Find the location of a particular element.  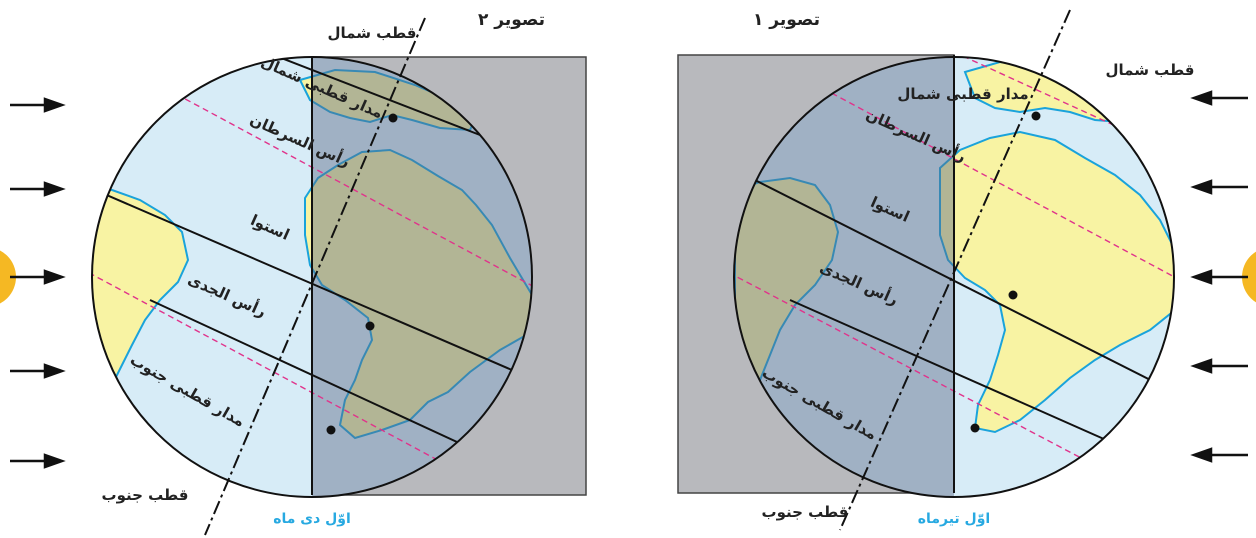

sun-icon-left is located at coordinates (8, 277).